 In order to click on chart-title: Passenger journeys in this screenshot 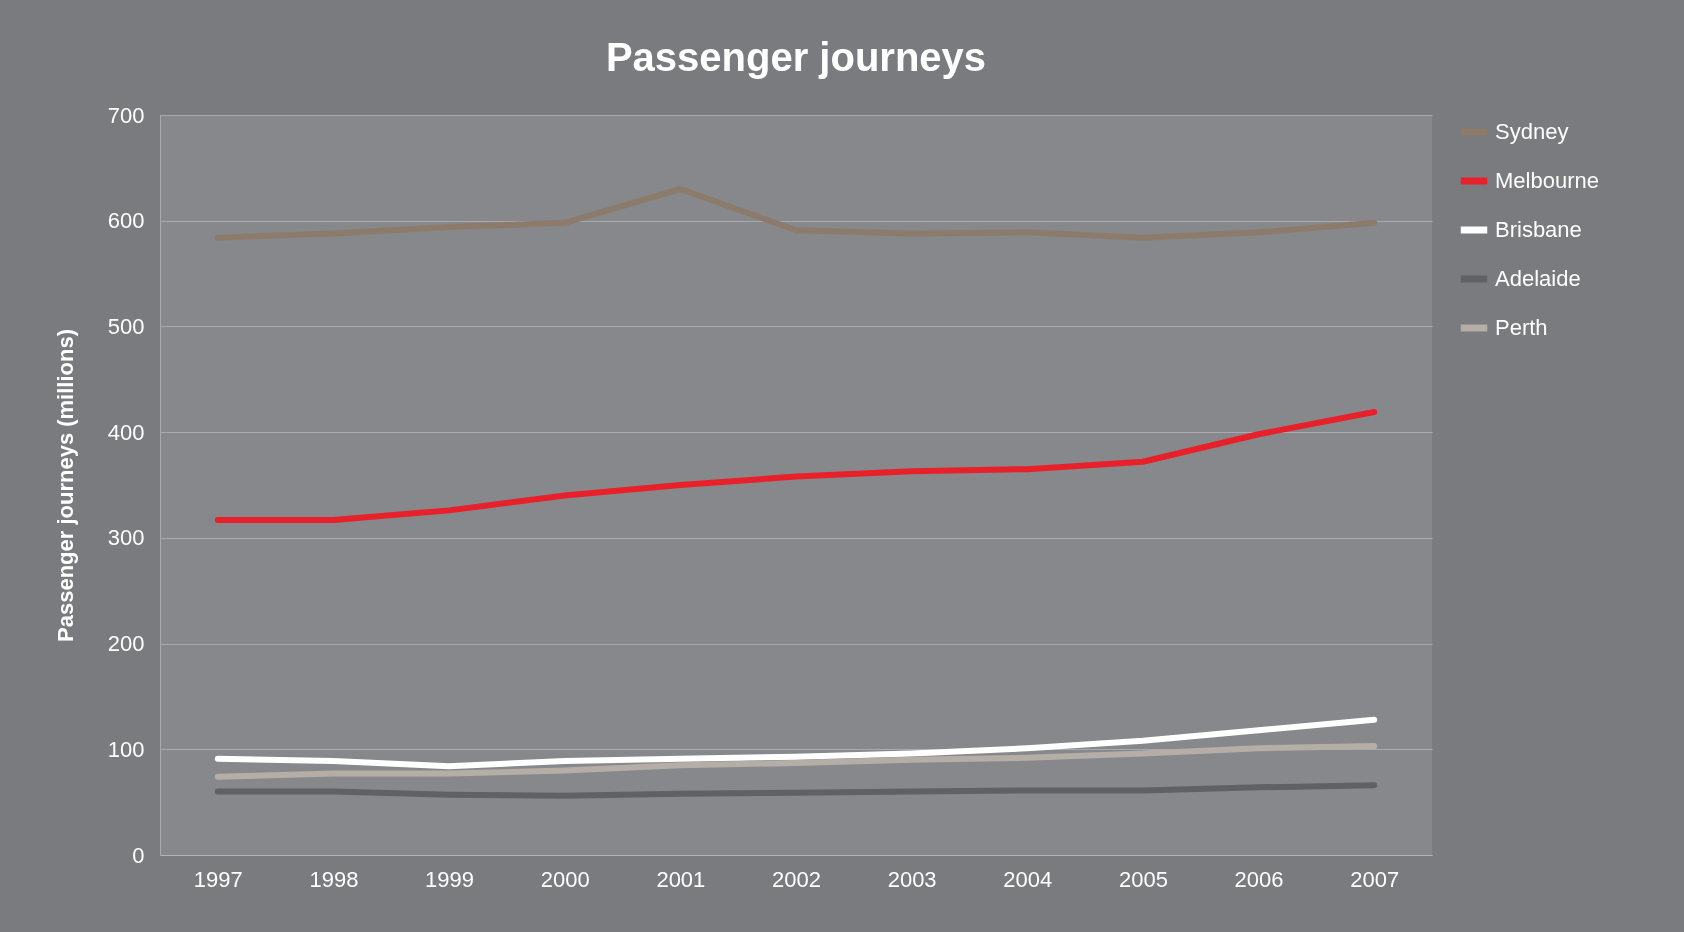, I will do `click(796, 57)`.